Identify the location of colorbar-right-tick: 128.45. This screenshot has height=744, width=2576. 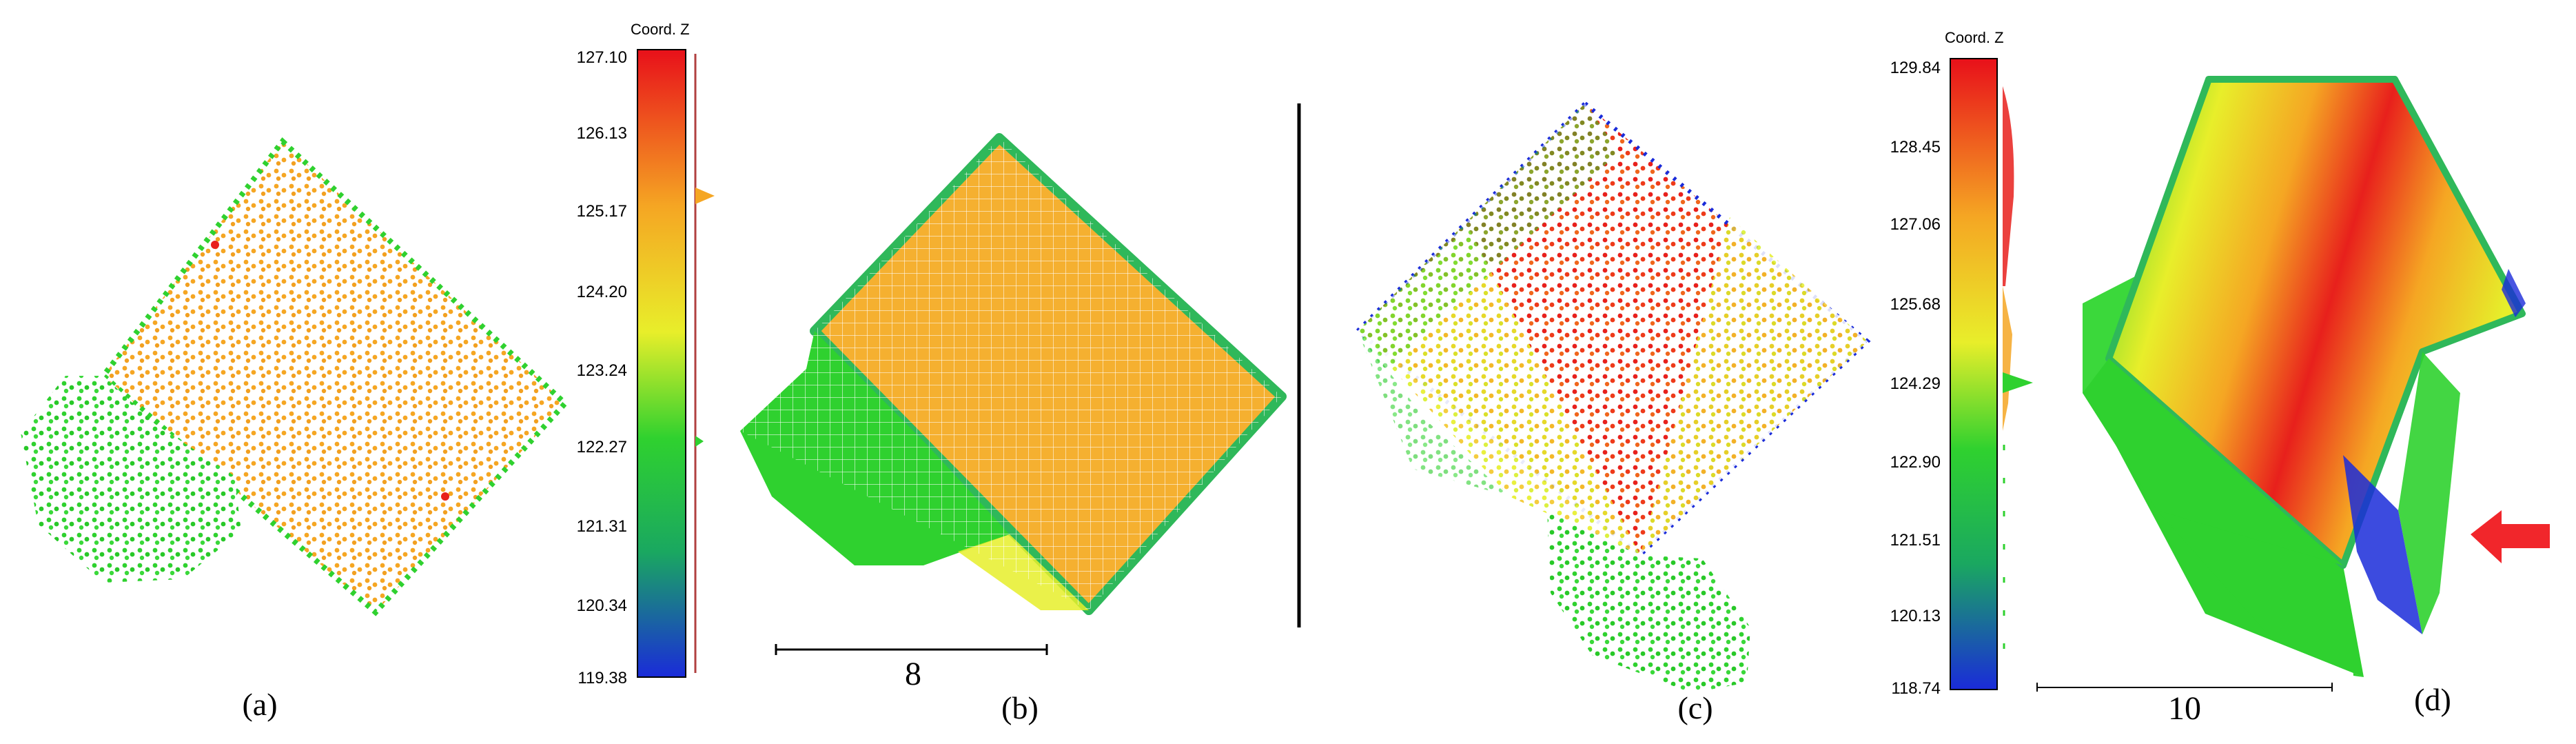
(1915, 147).